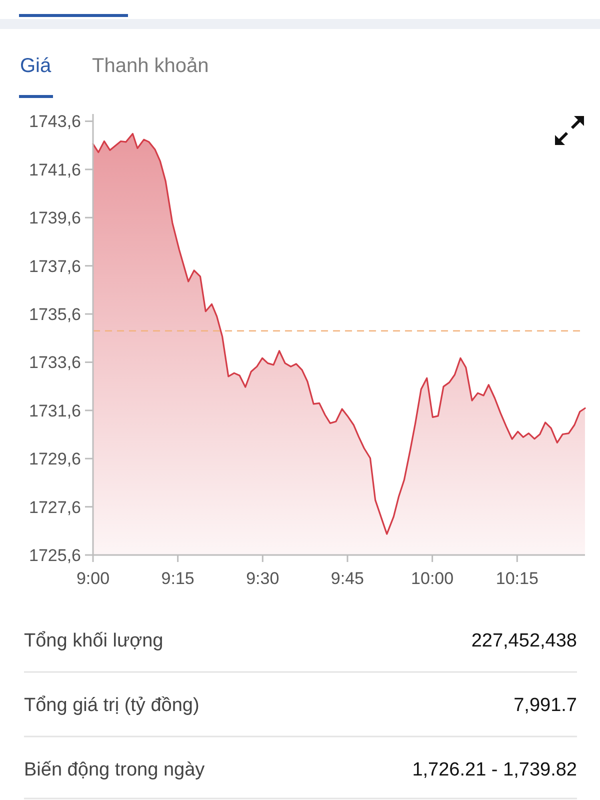  What do you see at coordinates (55, 266) in the screenshot?
I see `y-tick-label: 1737,6` at bounding box center [55, 266].